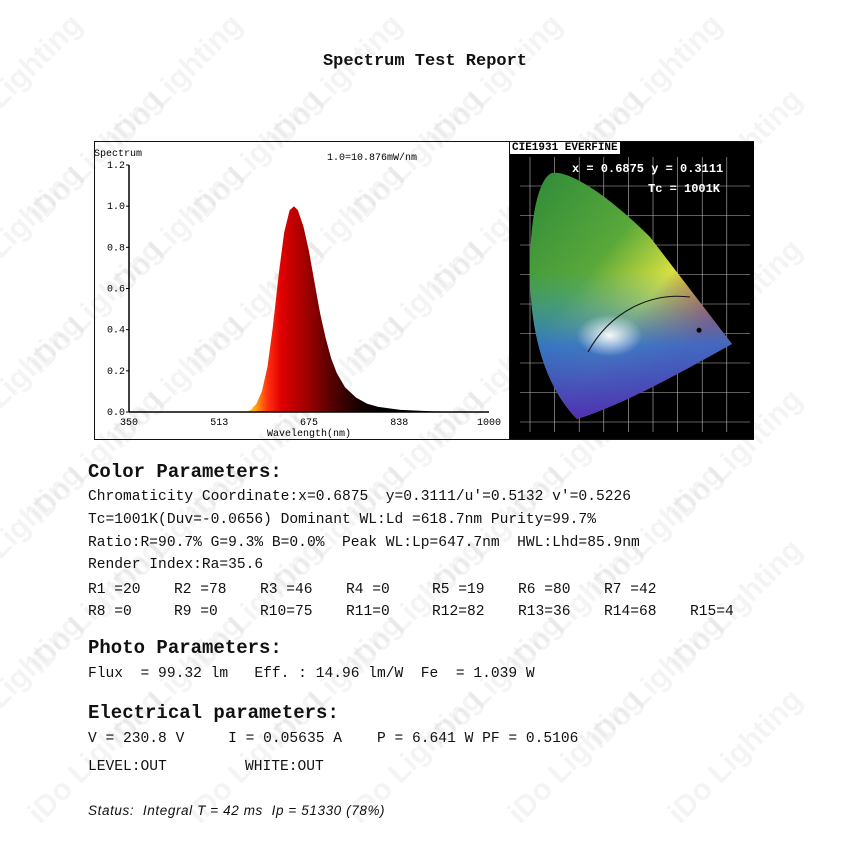 The image size is (850, 841). Describe the element at coordinates (284, 767) in the screenshot. I see `white-status: WHITE:OUT` at that location.